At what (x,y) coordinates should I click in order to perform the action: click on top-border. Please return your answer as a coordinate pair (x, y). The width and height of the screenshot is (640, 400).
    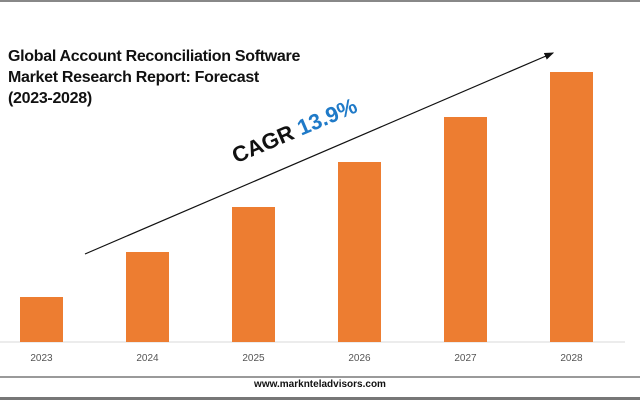
    Looking at the image, I should click on (320, 1).